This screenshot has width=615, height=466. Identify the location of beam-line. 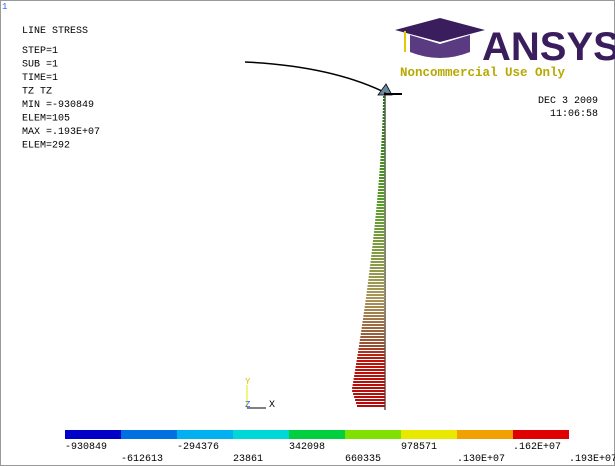
(314, 77).